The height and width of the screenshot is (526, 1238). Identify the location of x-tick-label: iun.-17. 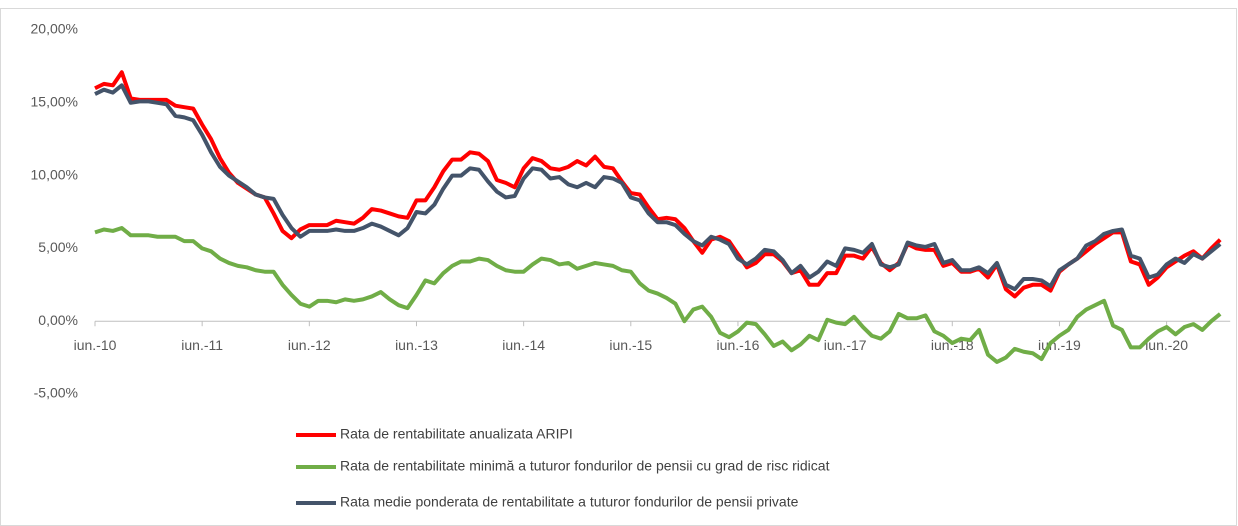
(845, 345).